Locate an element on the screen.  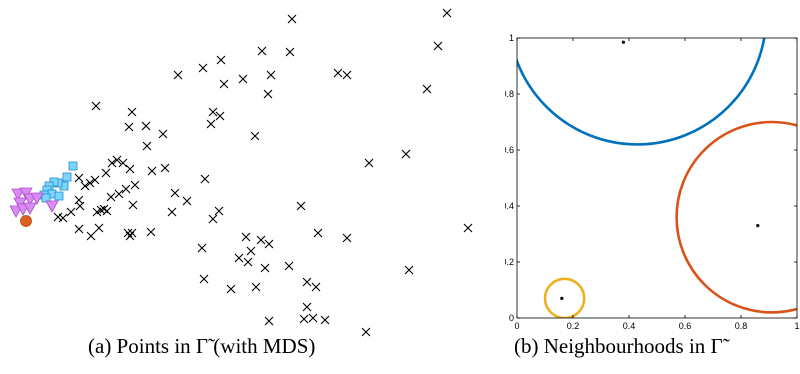
x-tick-label: 0.6 is located at coordinates (685, 326).